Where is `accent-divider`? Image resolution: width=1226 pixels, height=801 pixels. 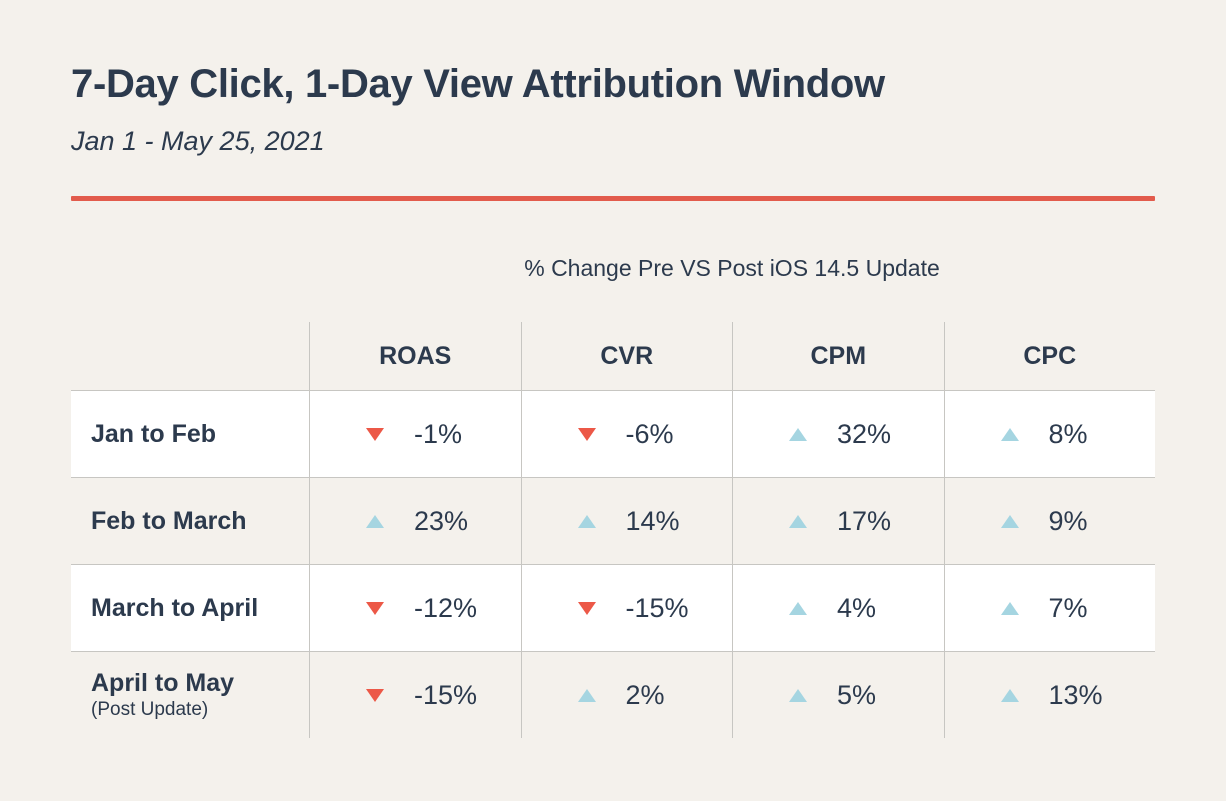 accent-divider is located at coordinates (613, 198).